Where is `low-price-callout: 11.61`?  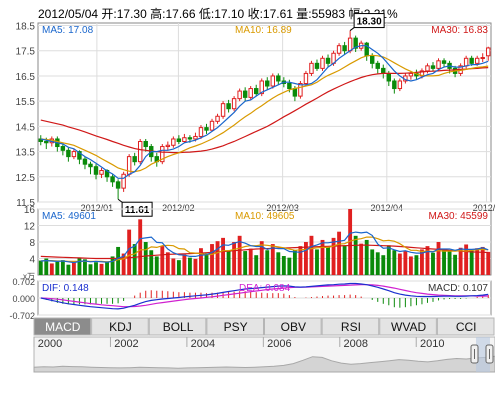 low-price-callout: 11.61 is located at coordinates (135, 207).